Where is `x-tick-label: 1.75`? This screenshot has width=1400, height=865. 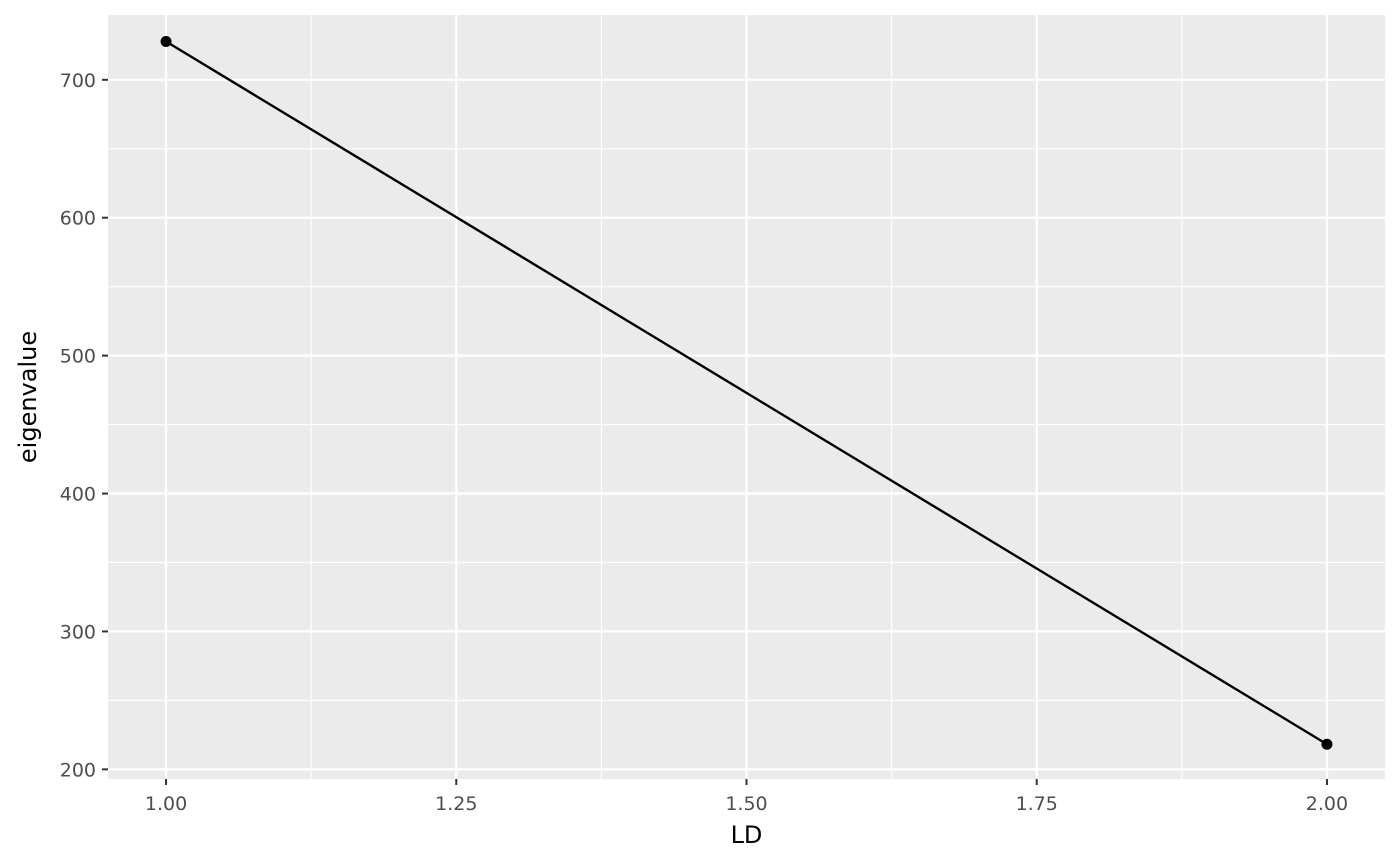 x-tick-label: 1.75 is located at coordinates (1037, 804).